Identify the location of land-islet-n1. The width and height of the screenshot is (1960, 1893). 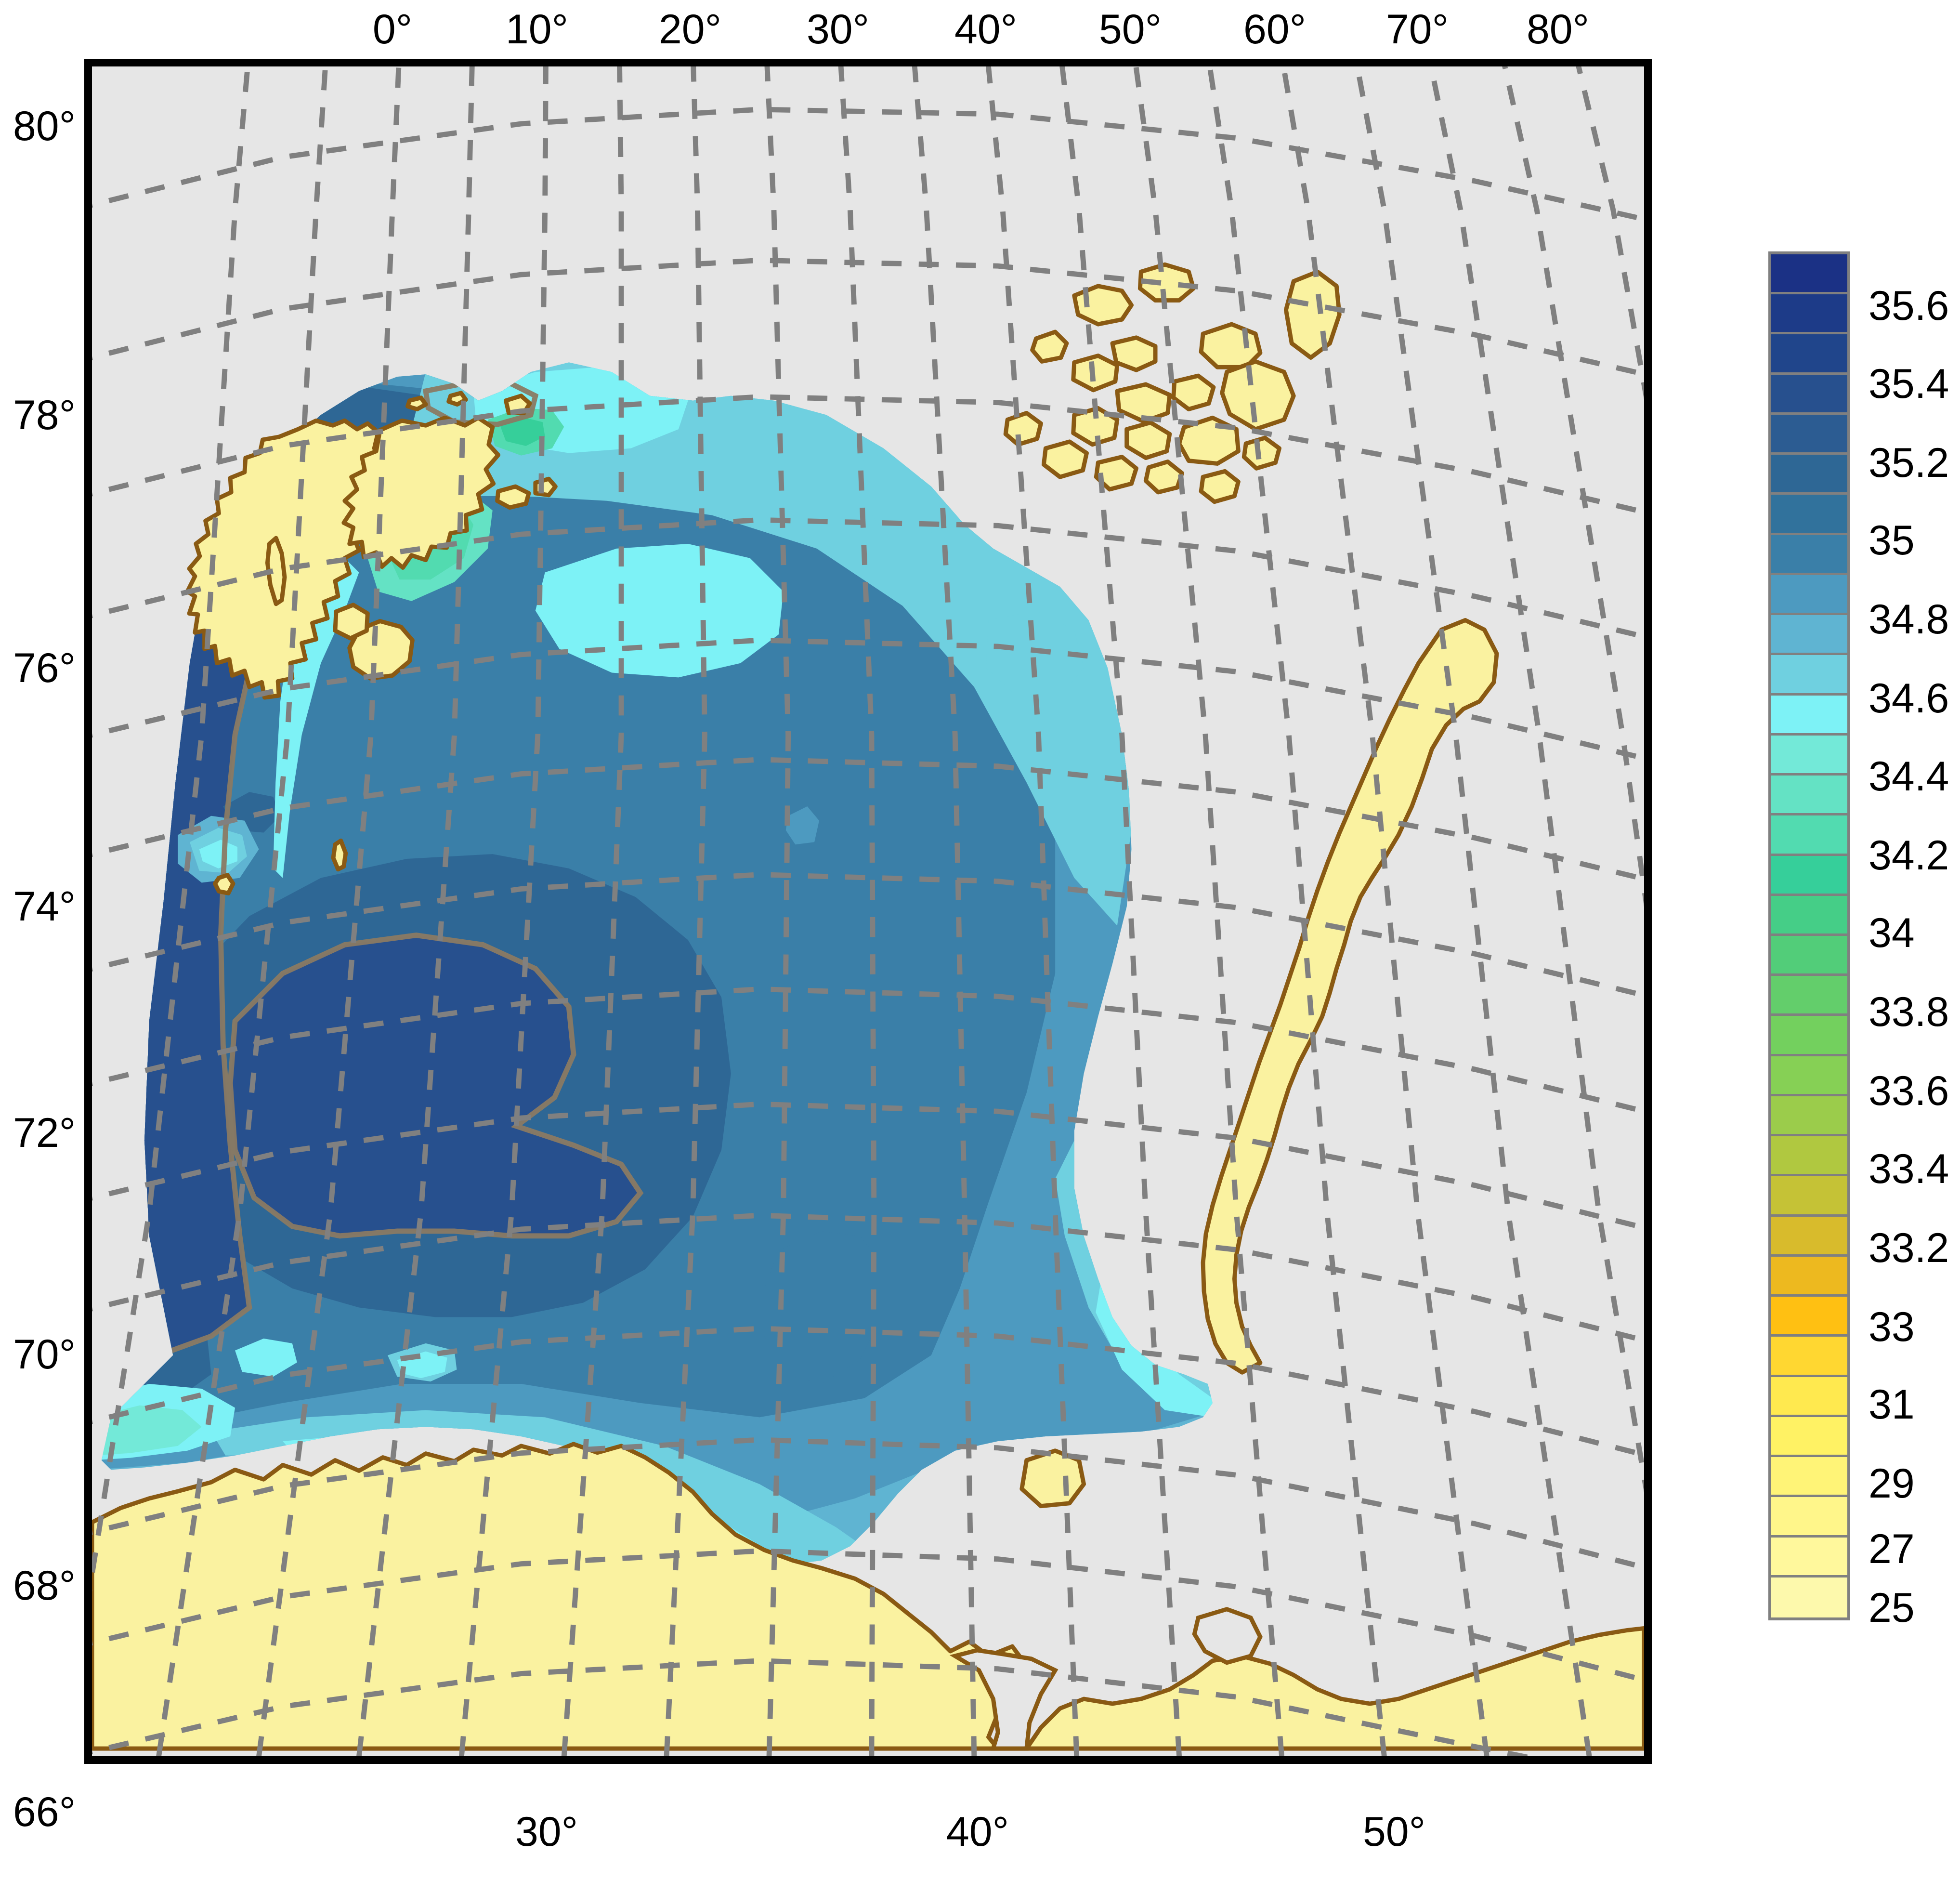
(416, 403).